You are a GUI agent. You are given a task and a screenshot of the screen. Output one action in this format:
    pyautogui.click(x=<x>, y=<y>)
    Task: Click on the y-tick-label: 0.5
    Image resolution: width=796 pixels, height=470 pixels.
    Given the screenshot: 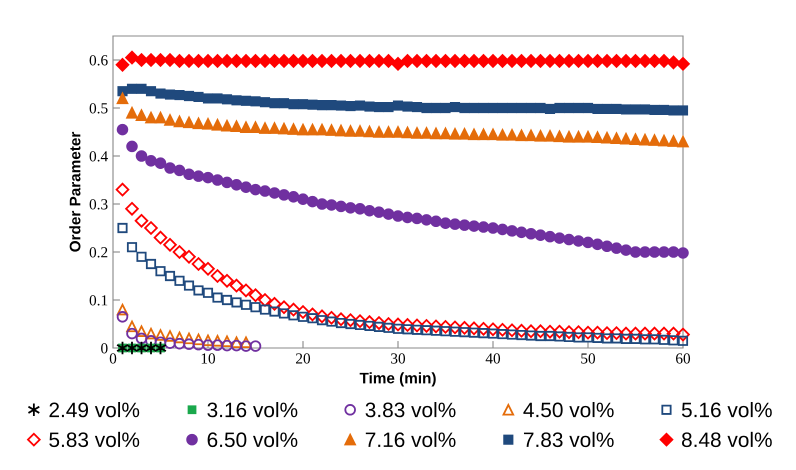 What is the action you would take?
    pyautogui.click(x=99, y=108)
    